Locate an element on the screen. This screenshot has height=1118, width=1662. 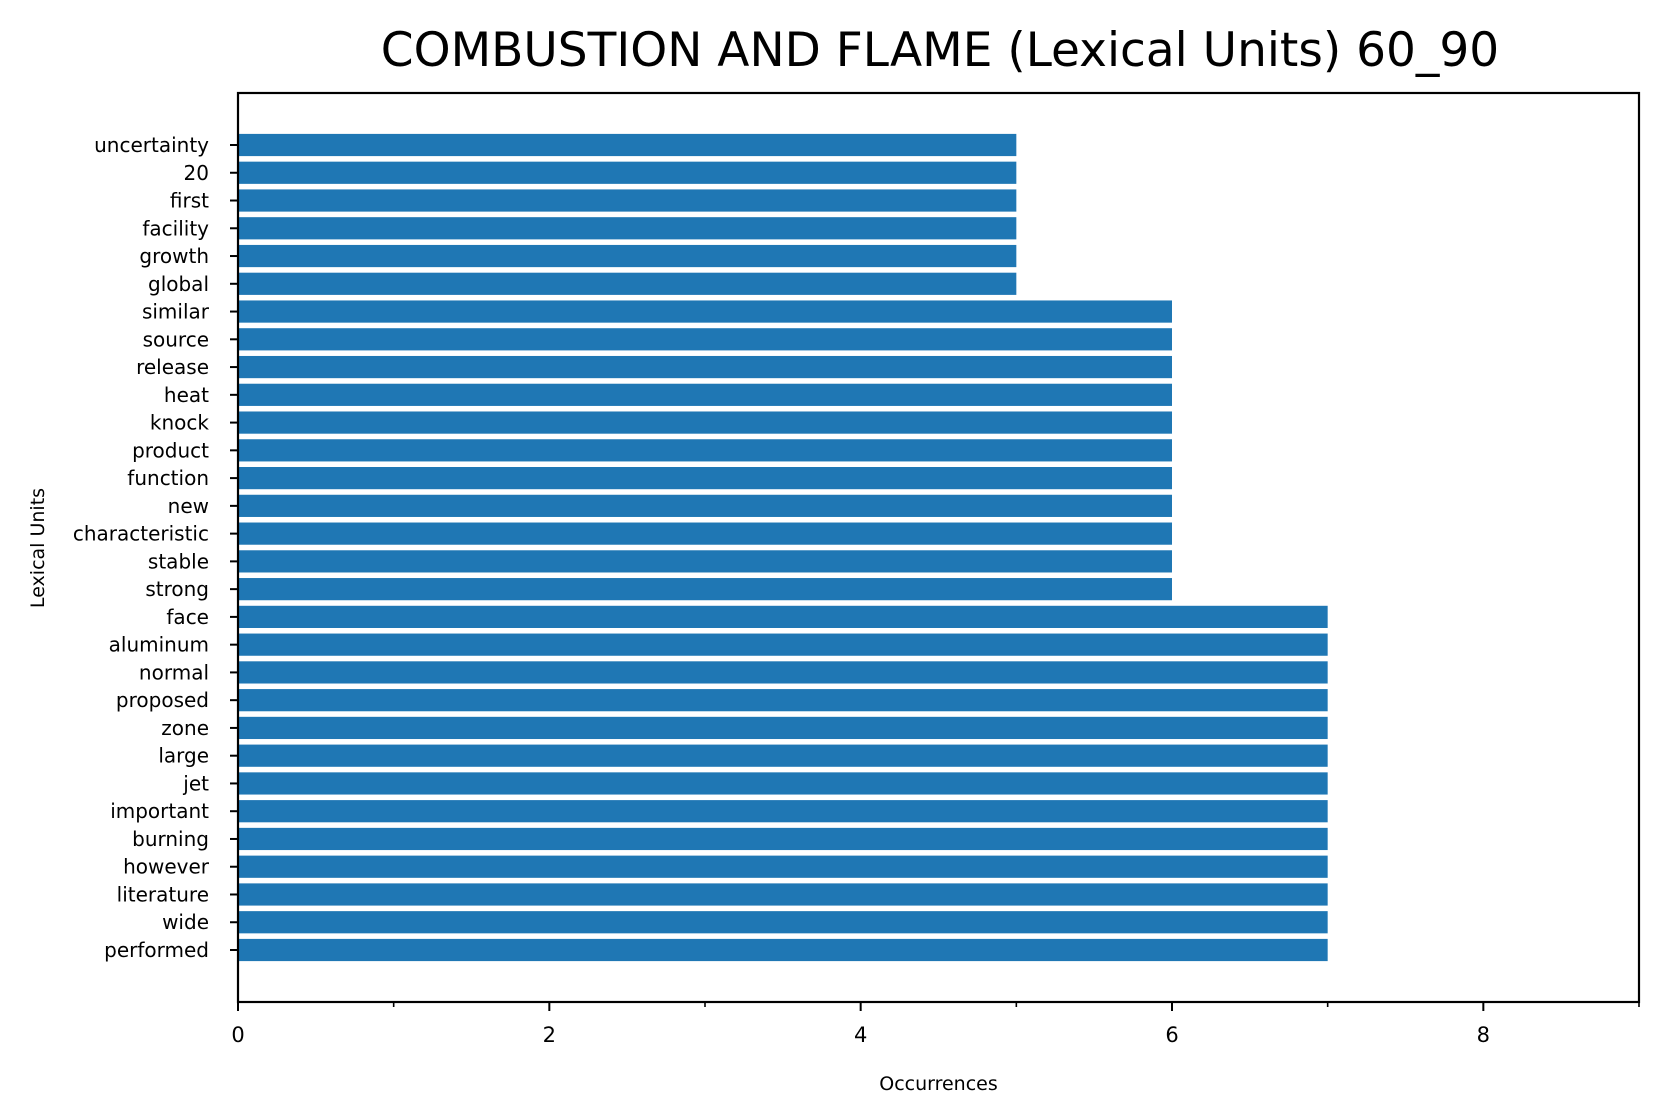
y-tick-label: proposed is located at coordinates (162, 700).